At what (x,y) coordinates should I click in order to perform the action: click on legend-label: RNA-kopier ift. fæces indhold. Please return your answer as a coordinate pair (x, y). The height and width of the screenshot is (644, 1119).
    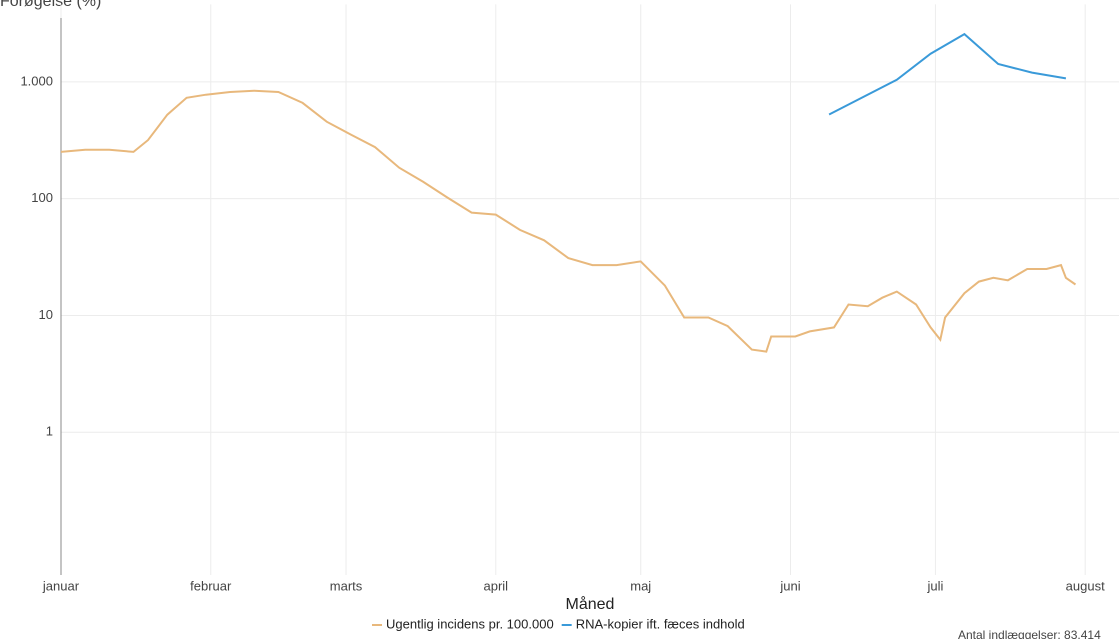
    Looking at the image, I should click on (660, 623).